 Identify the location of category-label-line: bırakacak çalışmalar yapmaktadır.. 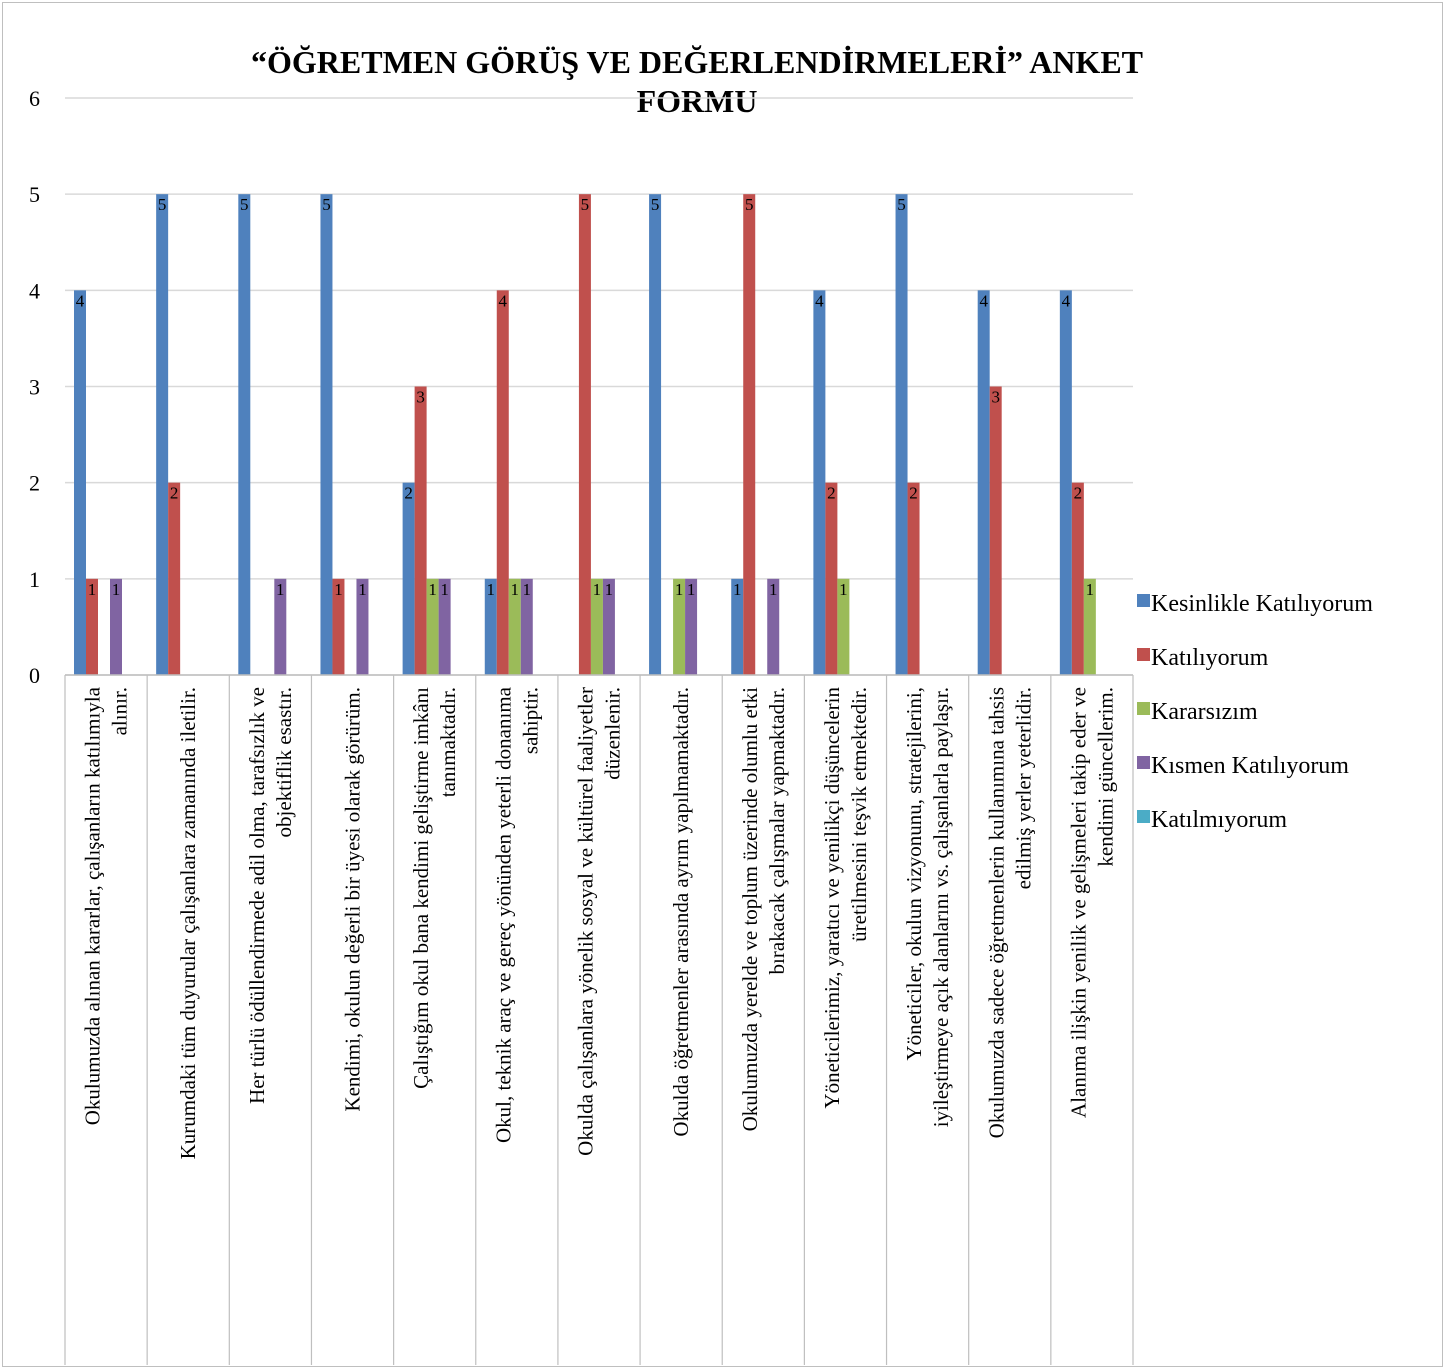
(777, 830).